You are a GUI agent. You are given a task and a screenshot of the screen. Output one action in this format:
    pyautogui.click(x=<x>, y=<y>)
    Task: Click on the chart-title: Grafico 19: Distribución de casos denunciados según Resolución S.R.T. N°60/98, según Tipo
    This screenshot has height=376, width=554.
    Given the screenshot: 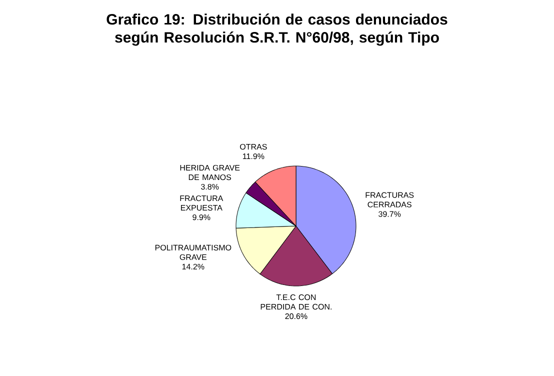 What is the action you would take?
    pyautogui.click(x=277, y=30)
    